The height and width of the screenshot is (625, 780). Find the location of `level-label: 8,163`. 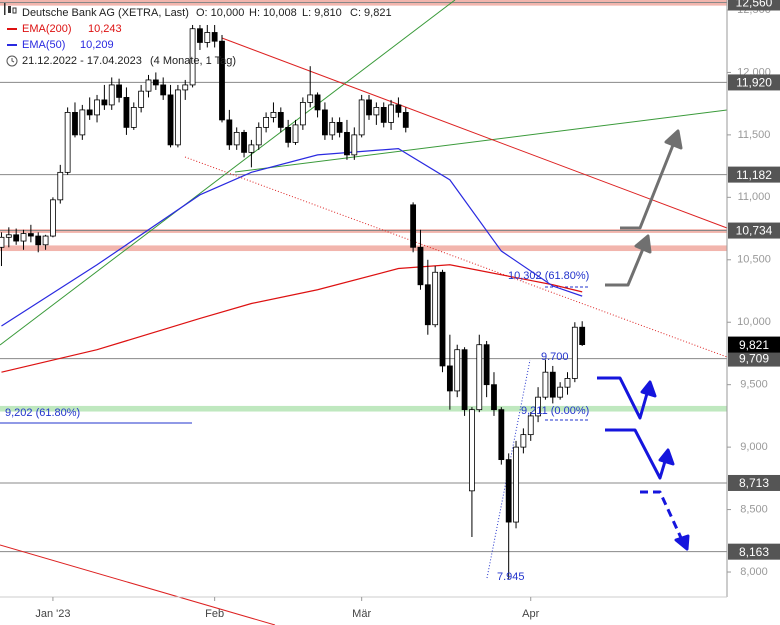

level-label: 8,163 is located at coordinates (754, 552).